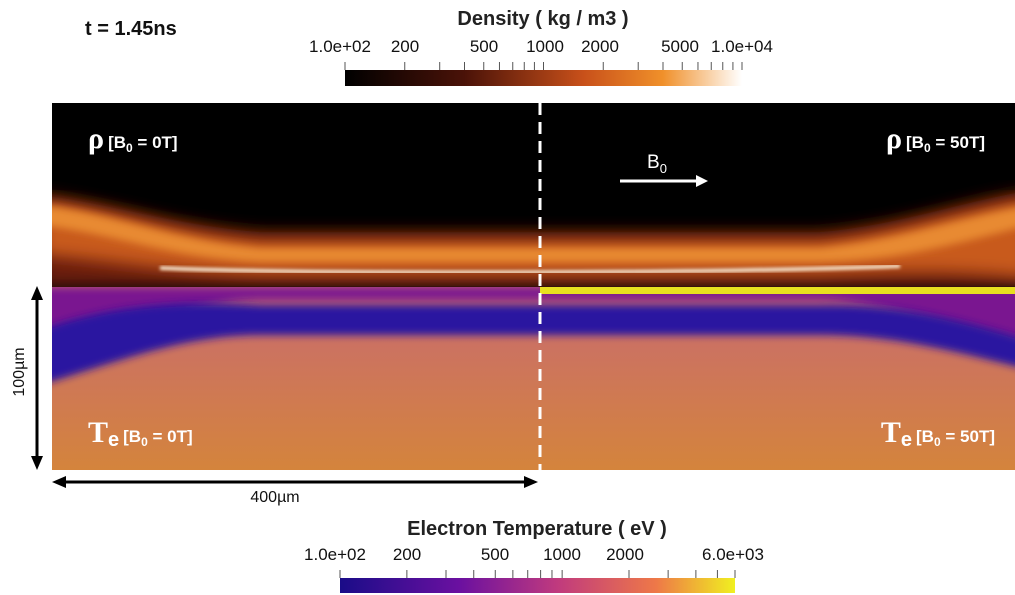 The image size is (1015, 595). What do you see at coordinates (542, 19) in the screenshot?
I see `colorbar-title: Density ( kg / m3 )` at bounding box center [542, 19].